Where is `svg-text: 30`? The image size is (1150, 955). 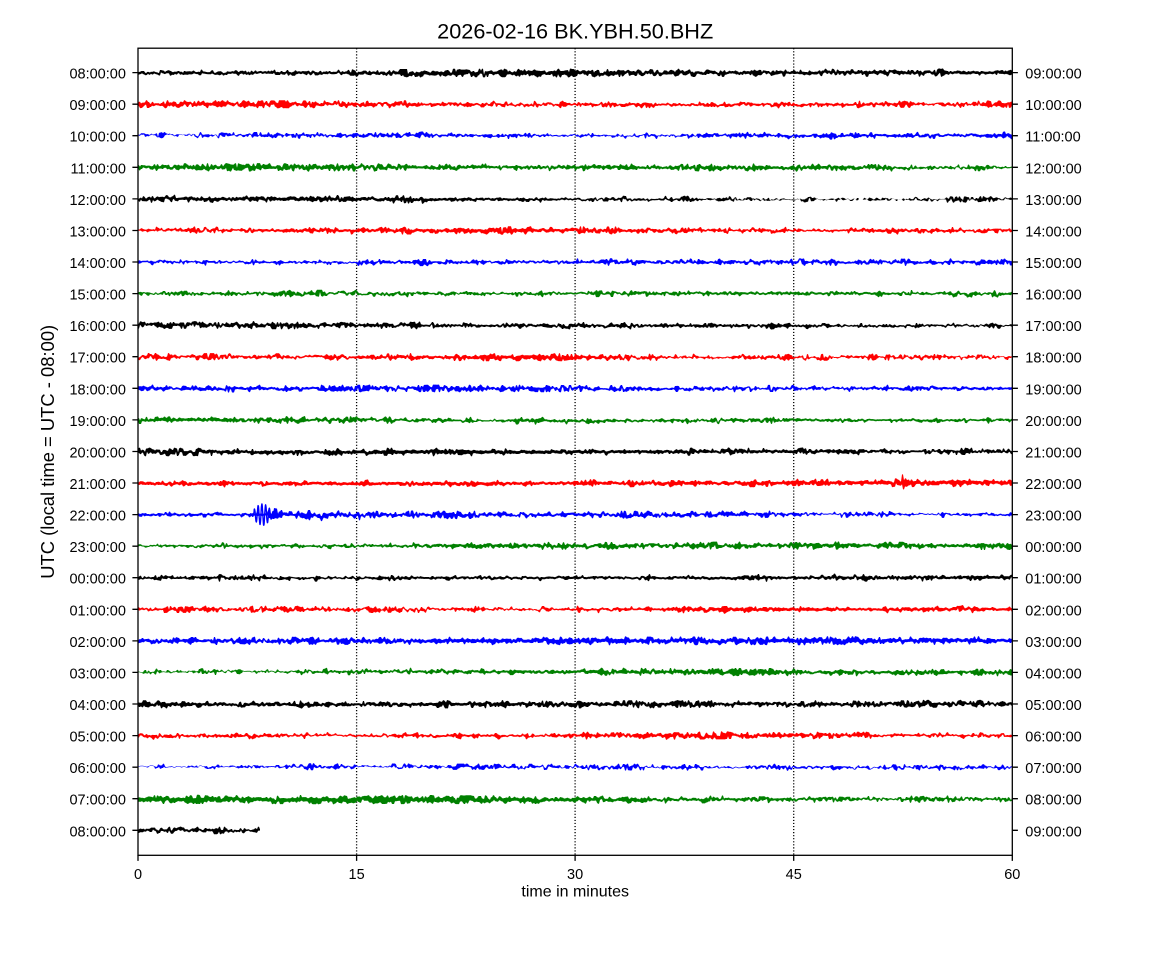
svg-text: 30 is located at coordinates (575, 875).